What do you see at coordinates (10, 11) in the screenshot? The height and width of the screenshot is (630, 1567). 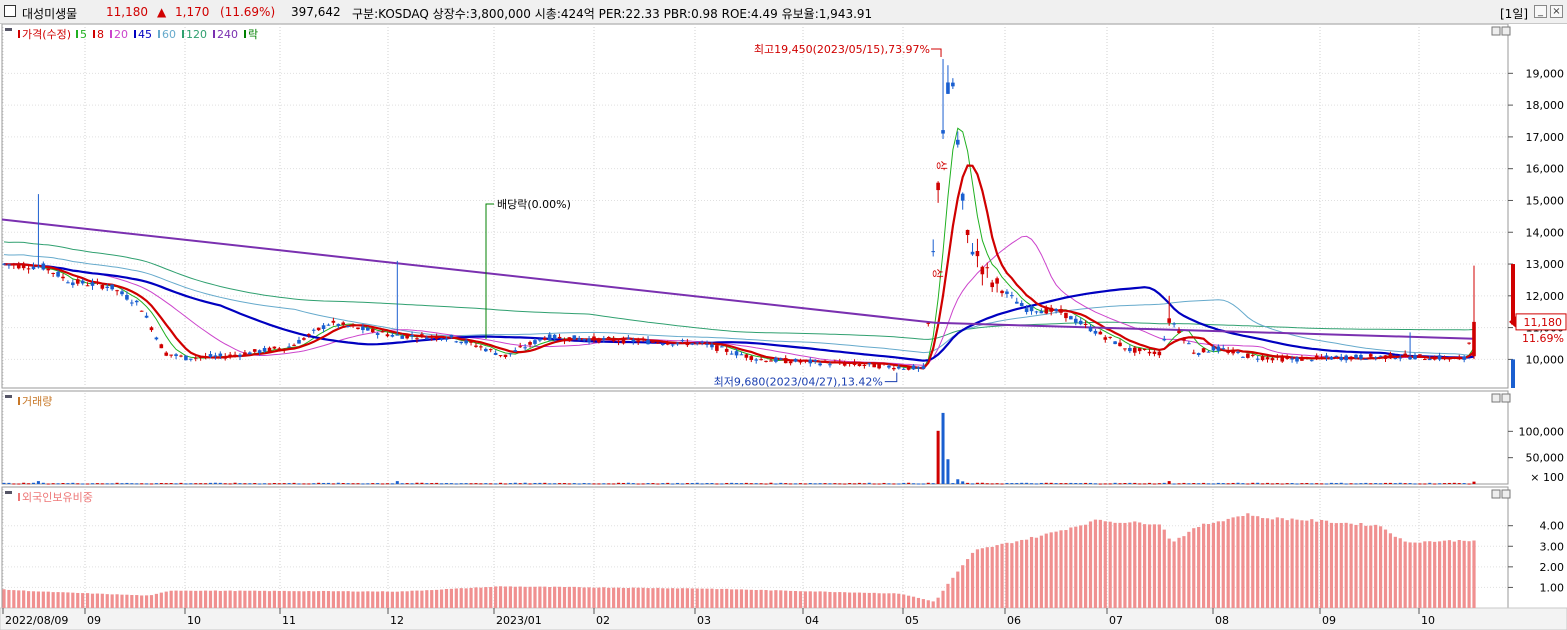 I see `select-checkbox` at bounding box center [10, 11].